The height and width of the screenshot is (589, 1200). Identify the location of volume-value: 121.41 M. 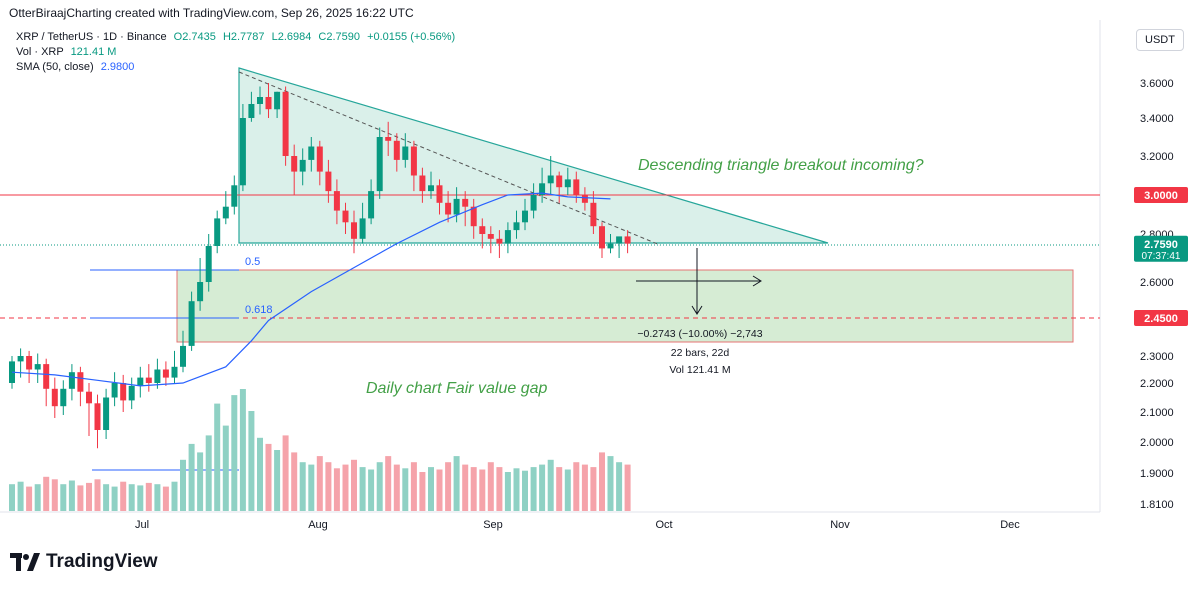
(93, 52).